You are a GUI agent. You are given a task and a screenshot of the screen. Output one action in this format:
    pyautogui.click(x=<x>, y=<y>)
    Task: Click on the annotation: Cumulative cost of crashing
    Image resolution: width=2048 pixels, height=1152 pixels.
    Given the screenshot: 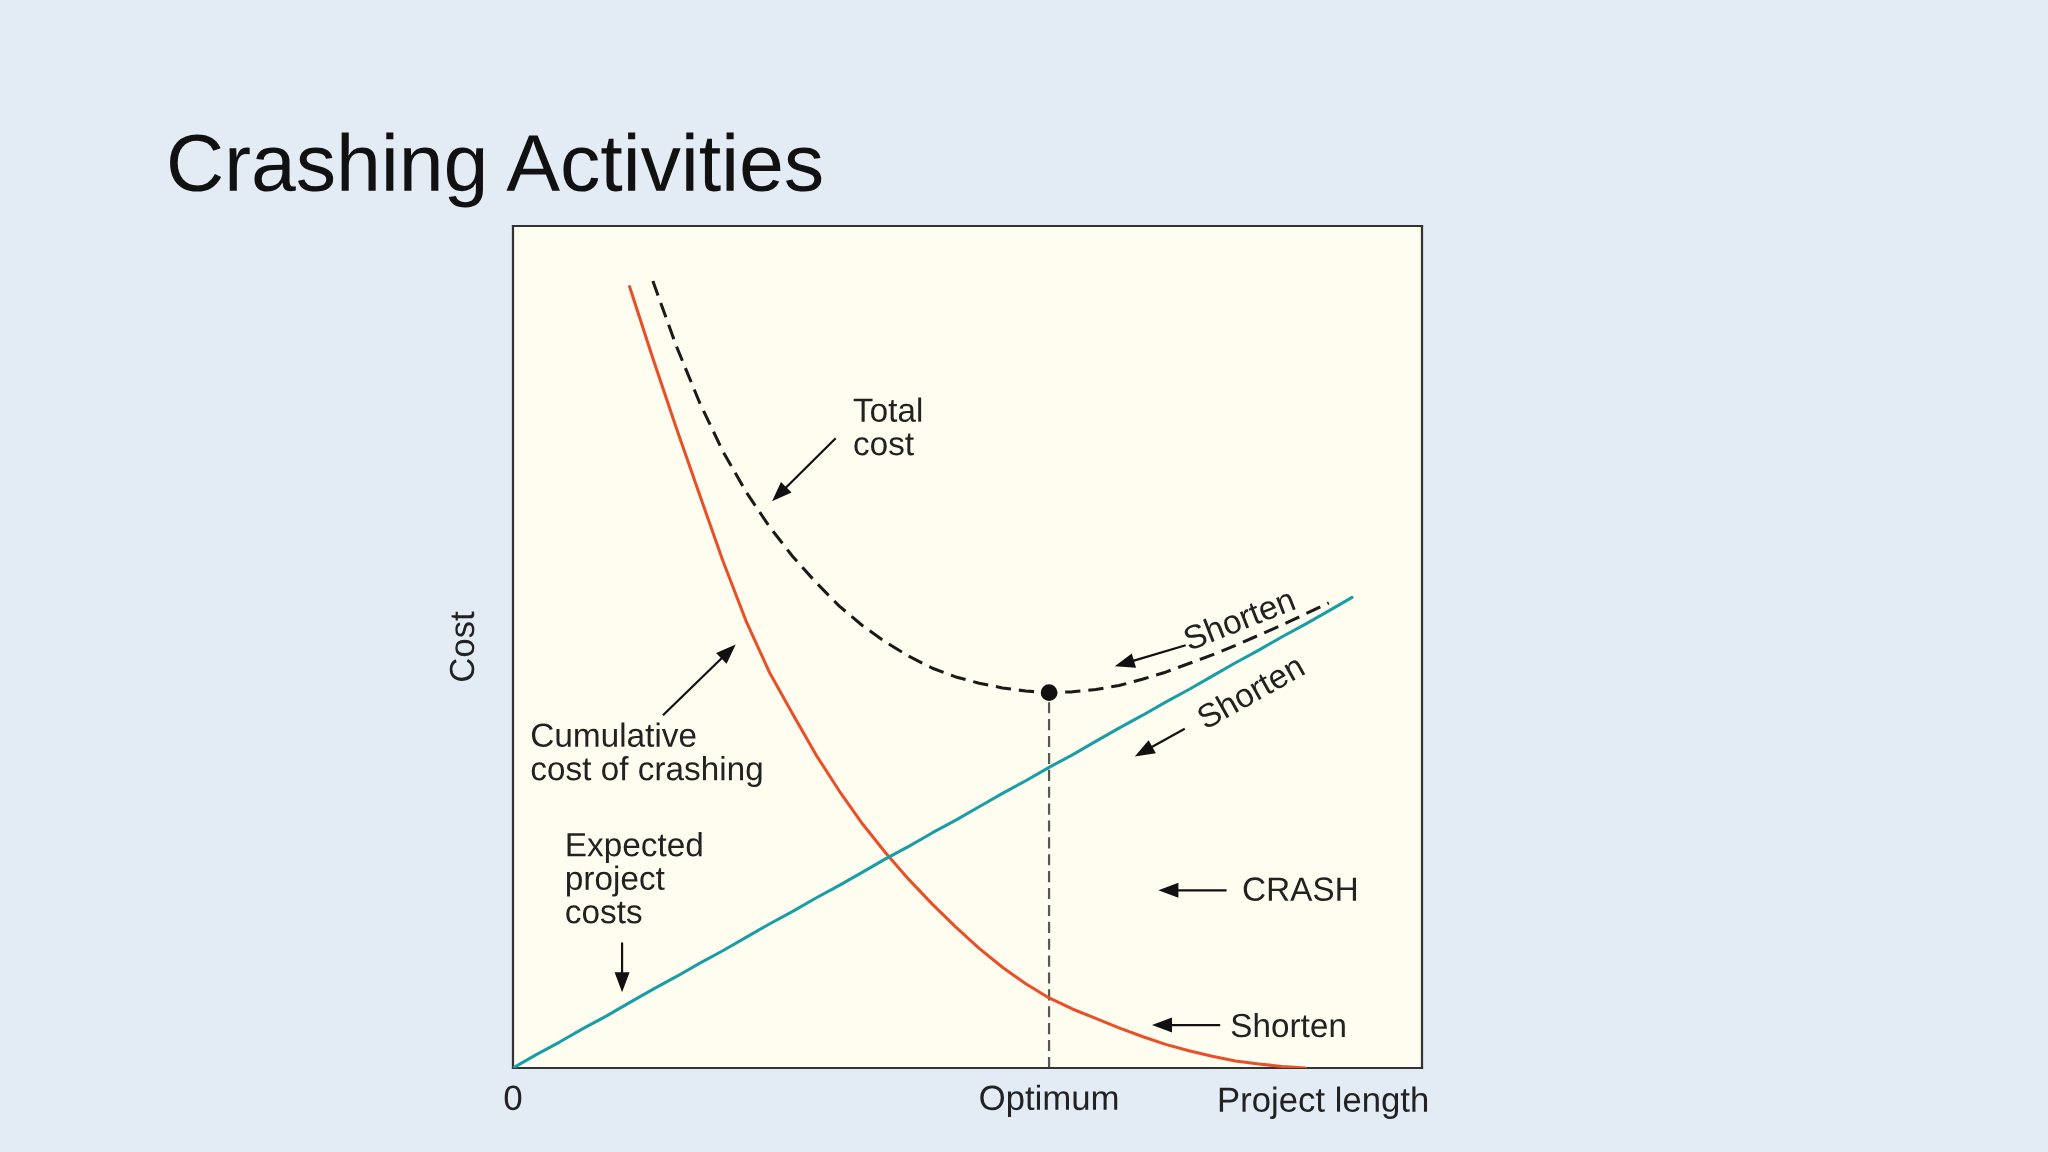 What is the action you would take?
    pyautogui.click(x=646, y=755)
    